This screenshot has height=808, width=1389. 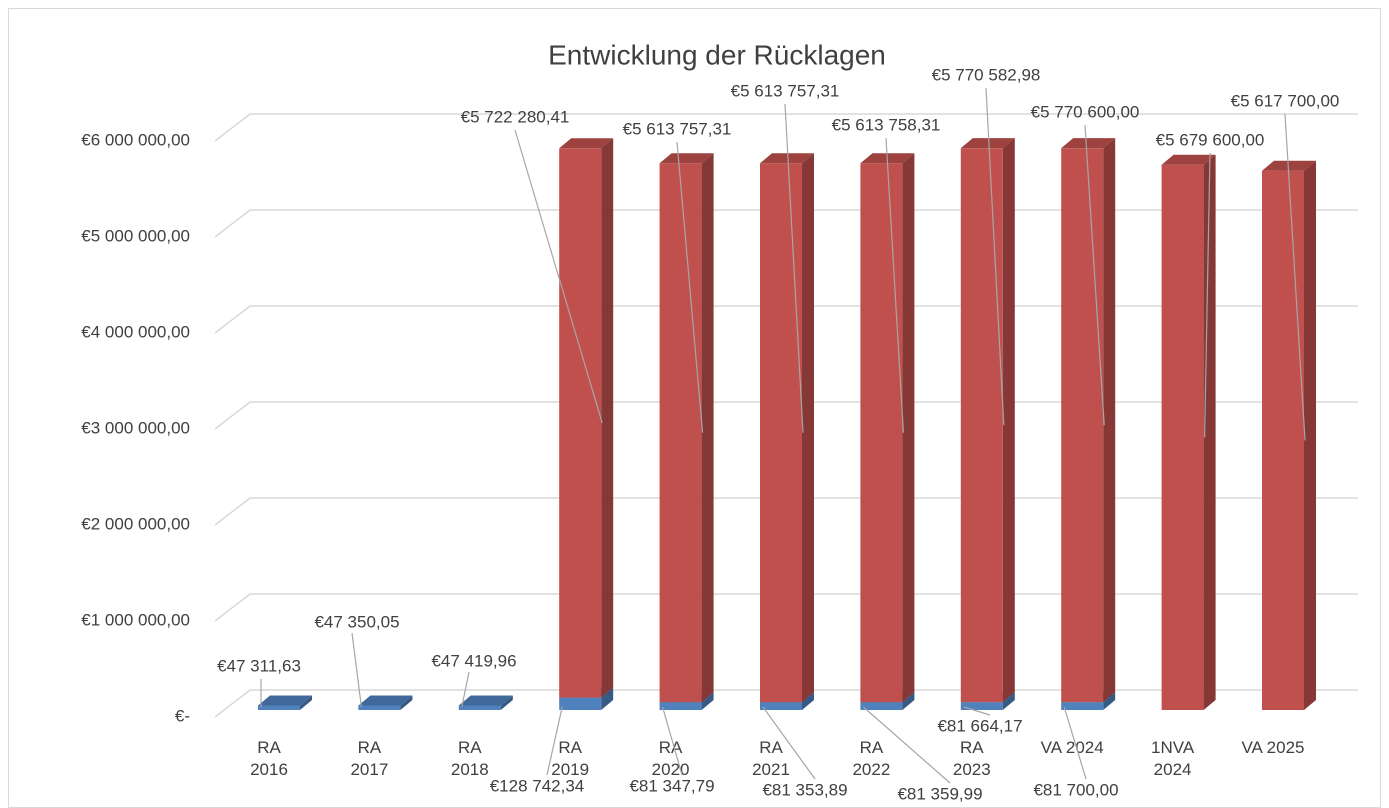 What do you see at coordinates (717, 54) in the screenshot?
I see `chart-title: Entwicklung der Rücklagen` at bounding box center [717, 54].